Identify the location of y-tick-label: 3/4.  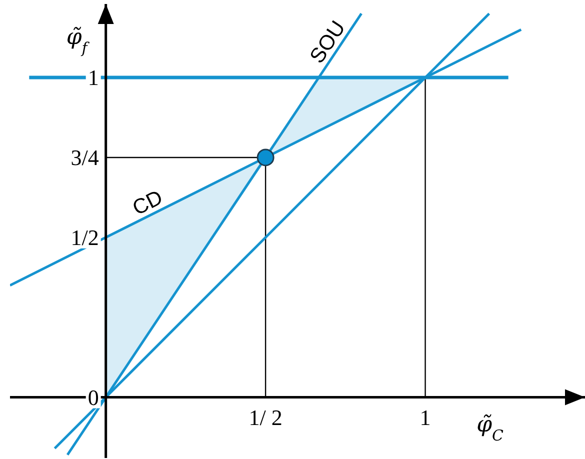
(84, 157).